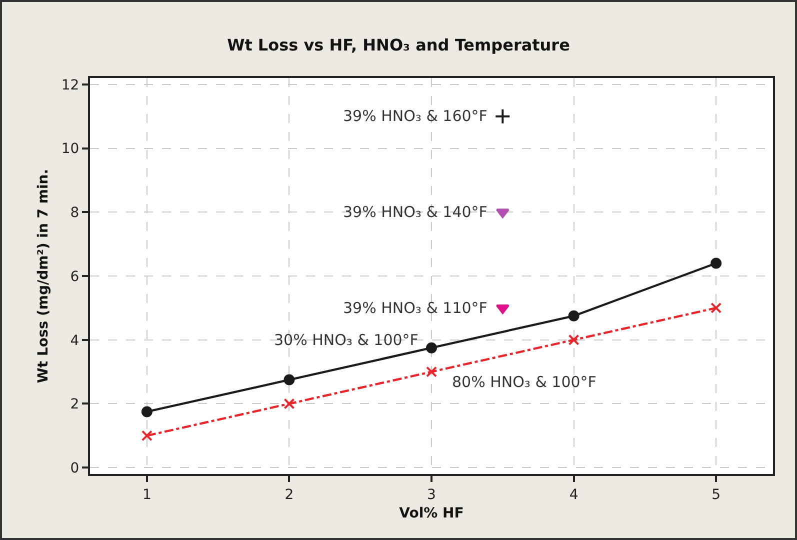  I want to click on series-label: 39% HNO₃ & 140°F, so click(415, 212).